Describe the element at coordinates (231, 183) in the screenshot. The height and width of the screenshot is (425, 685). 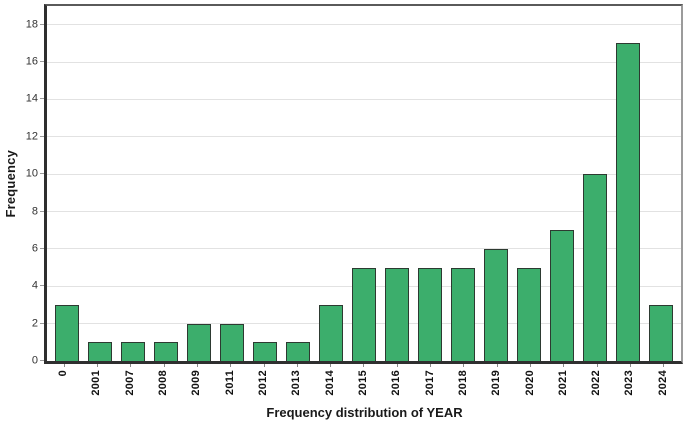
I see `bar-slot-2011` at that location.